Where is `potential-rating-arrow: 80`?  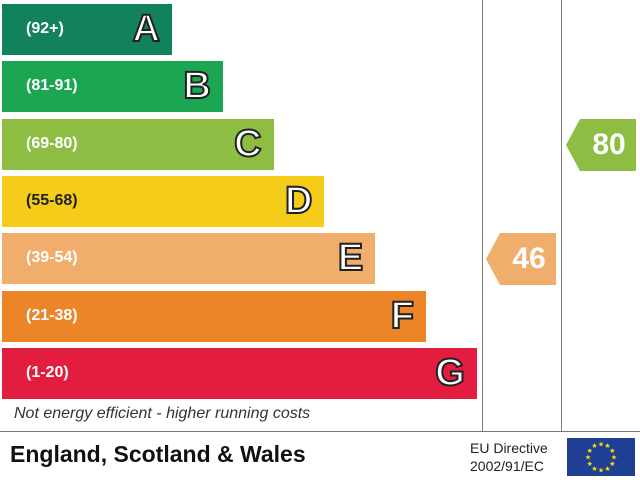 potential-rating-arrow: 80 is located at coordinates (601, 144).